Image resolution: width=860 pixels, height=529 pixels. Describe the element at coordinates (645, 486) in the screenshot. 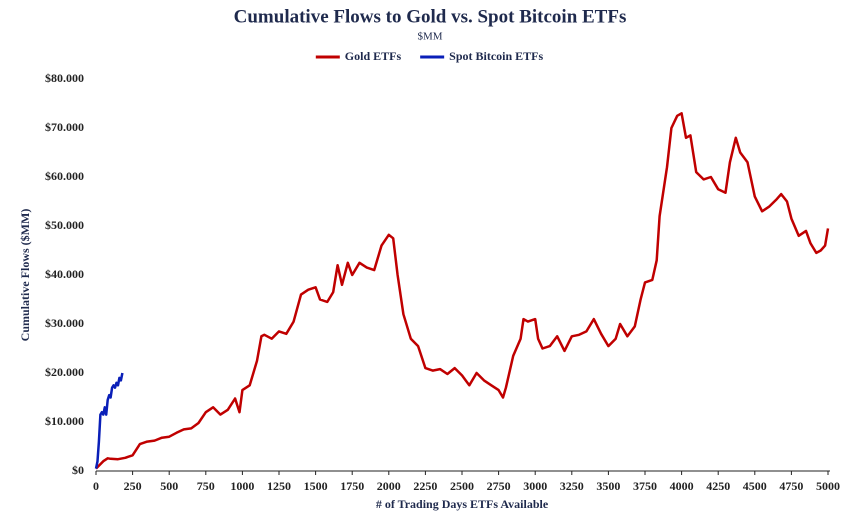

I see `x-tick-label: 3750` at that location.